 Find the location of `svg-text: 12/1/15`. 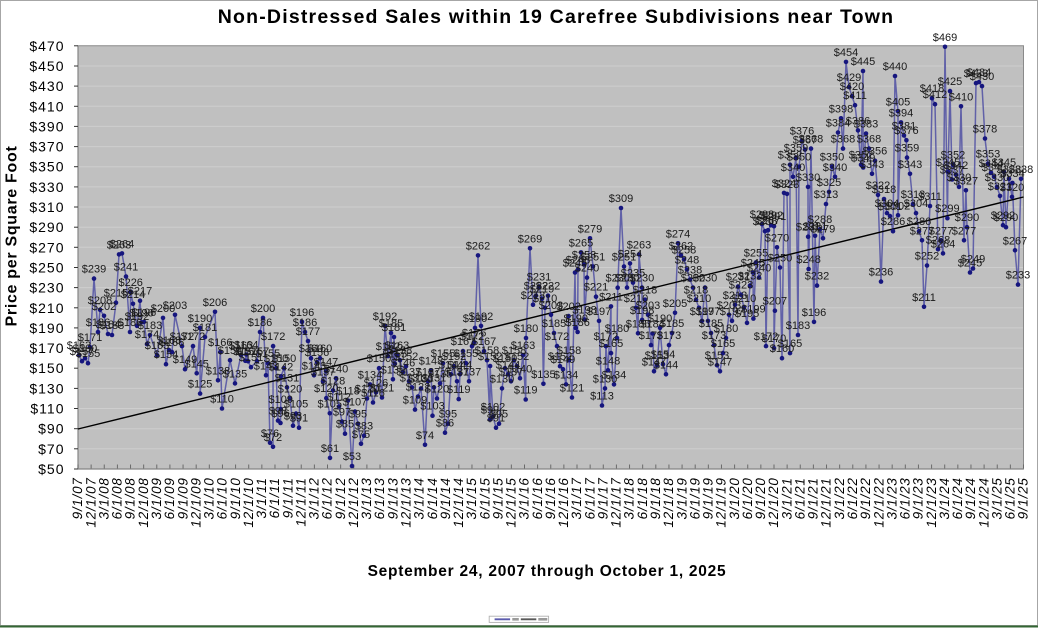

svg-text: 12/1/15 is located at coordinates (511, 502).